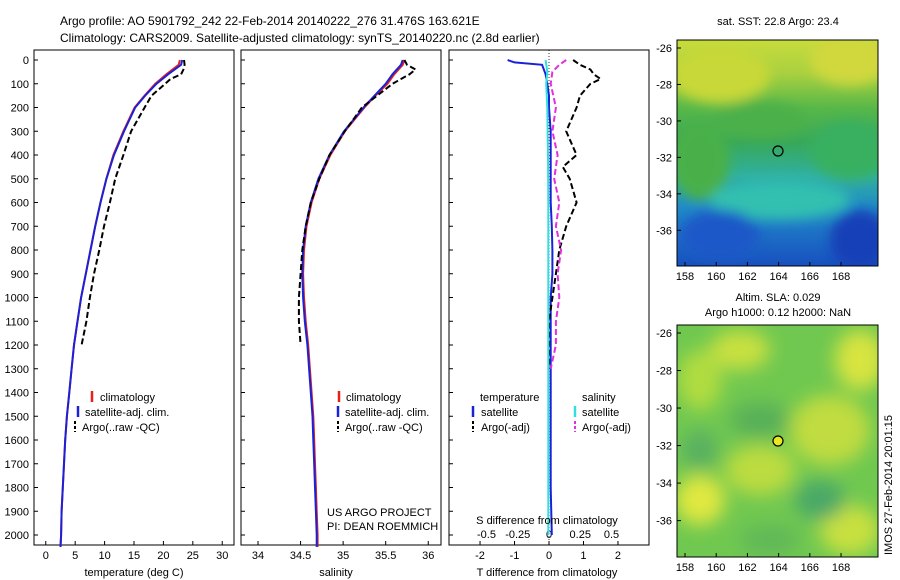 The width and height of the screenshot is (900, 580). I want to click on salinity-difference-tick-label: -0.5, so click(486, 535).